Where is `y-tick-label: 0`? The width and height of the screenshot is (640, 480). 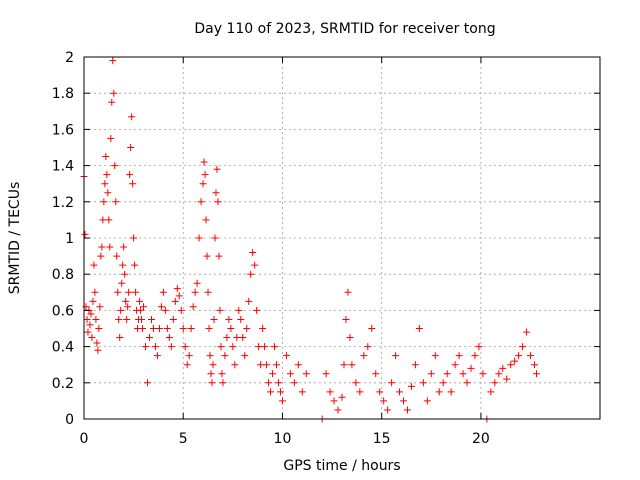
y-tick-label: 0 is located at coordinates (69, 420).